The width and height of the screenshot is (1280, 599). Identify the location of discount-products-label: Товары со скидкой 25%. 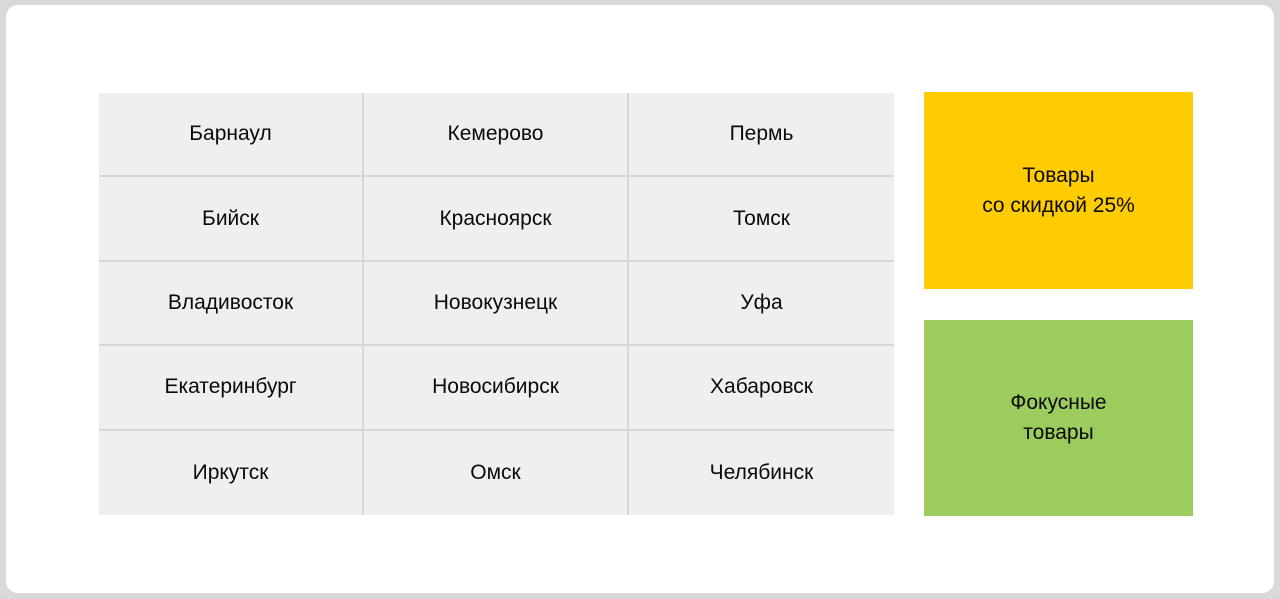
(1058, 190).